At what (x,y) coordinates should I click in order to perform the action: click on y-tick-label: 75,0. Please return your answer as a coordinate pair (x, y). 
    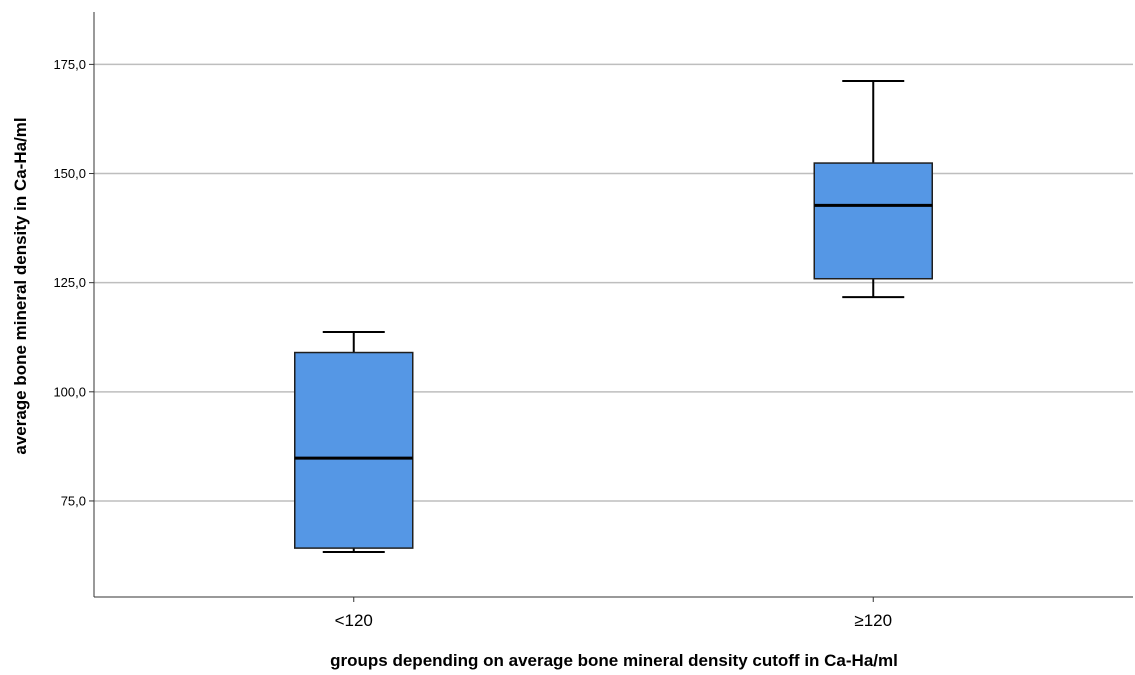
    Looking at the image, I should click on (73, 500).